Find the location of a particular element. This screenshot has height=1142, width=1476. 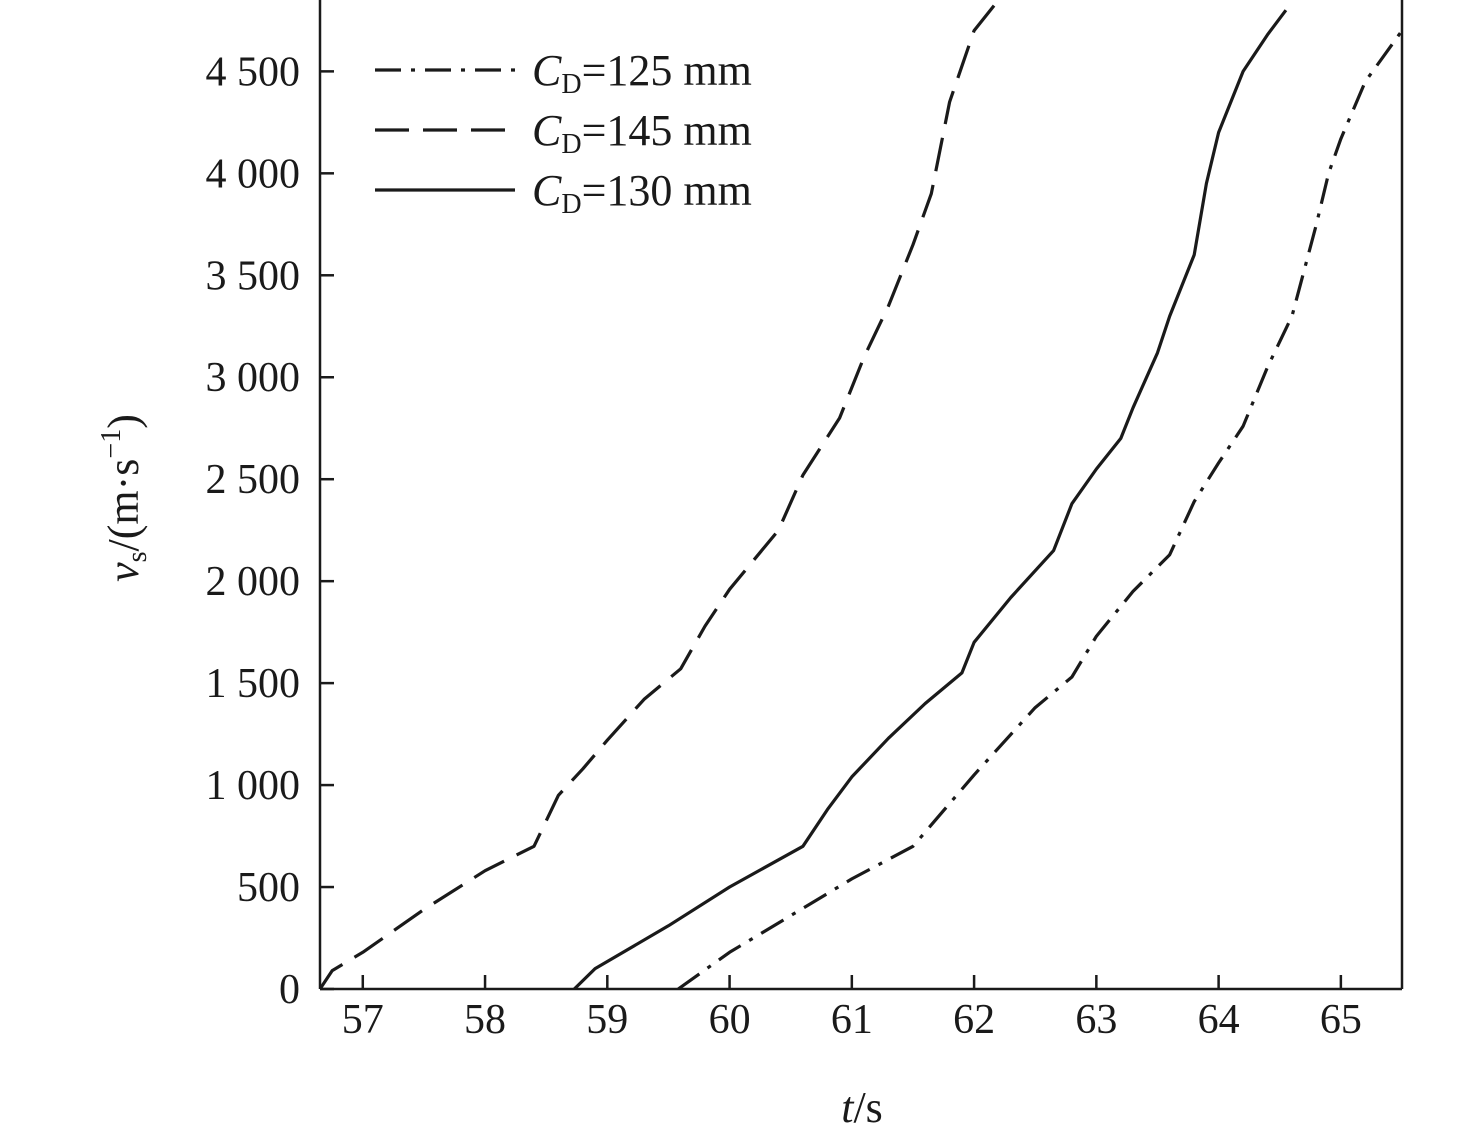

x-tick-label: 57 is located at coordinates (363, 1020).